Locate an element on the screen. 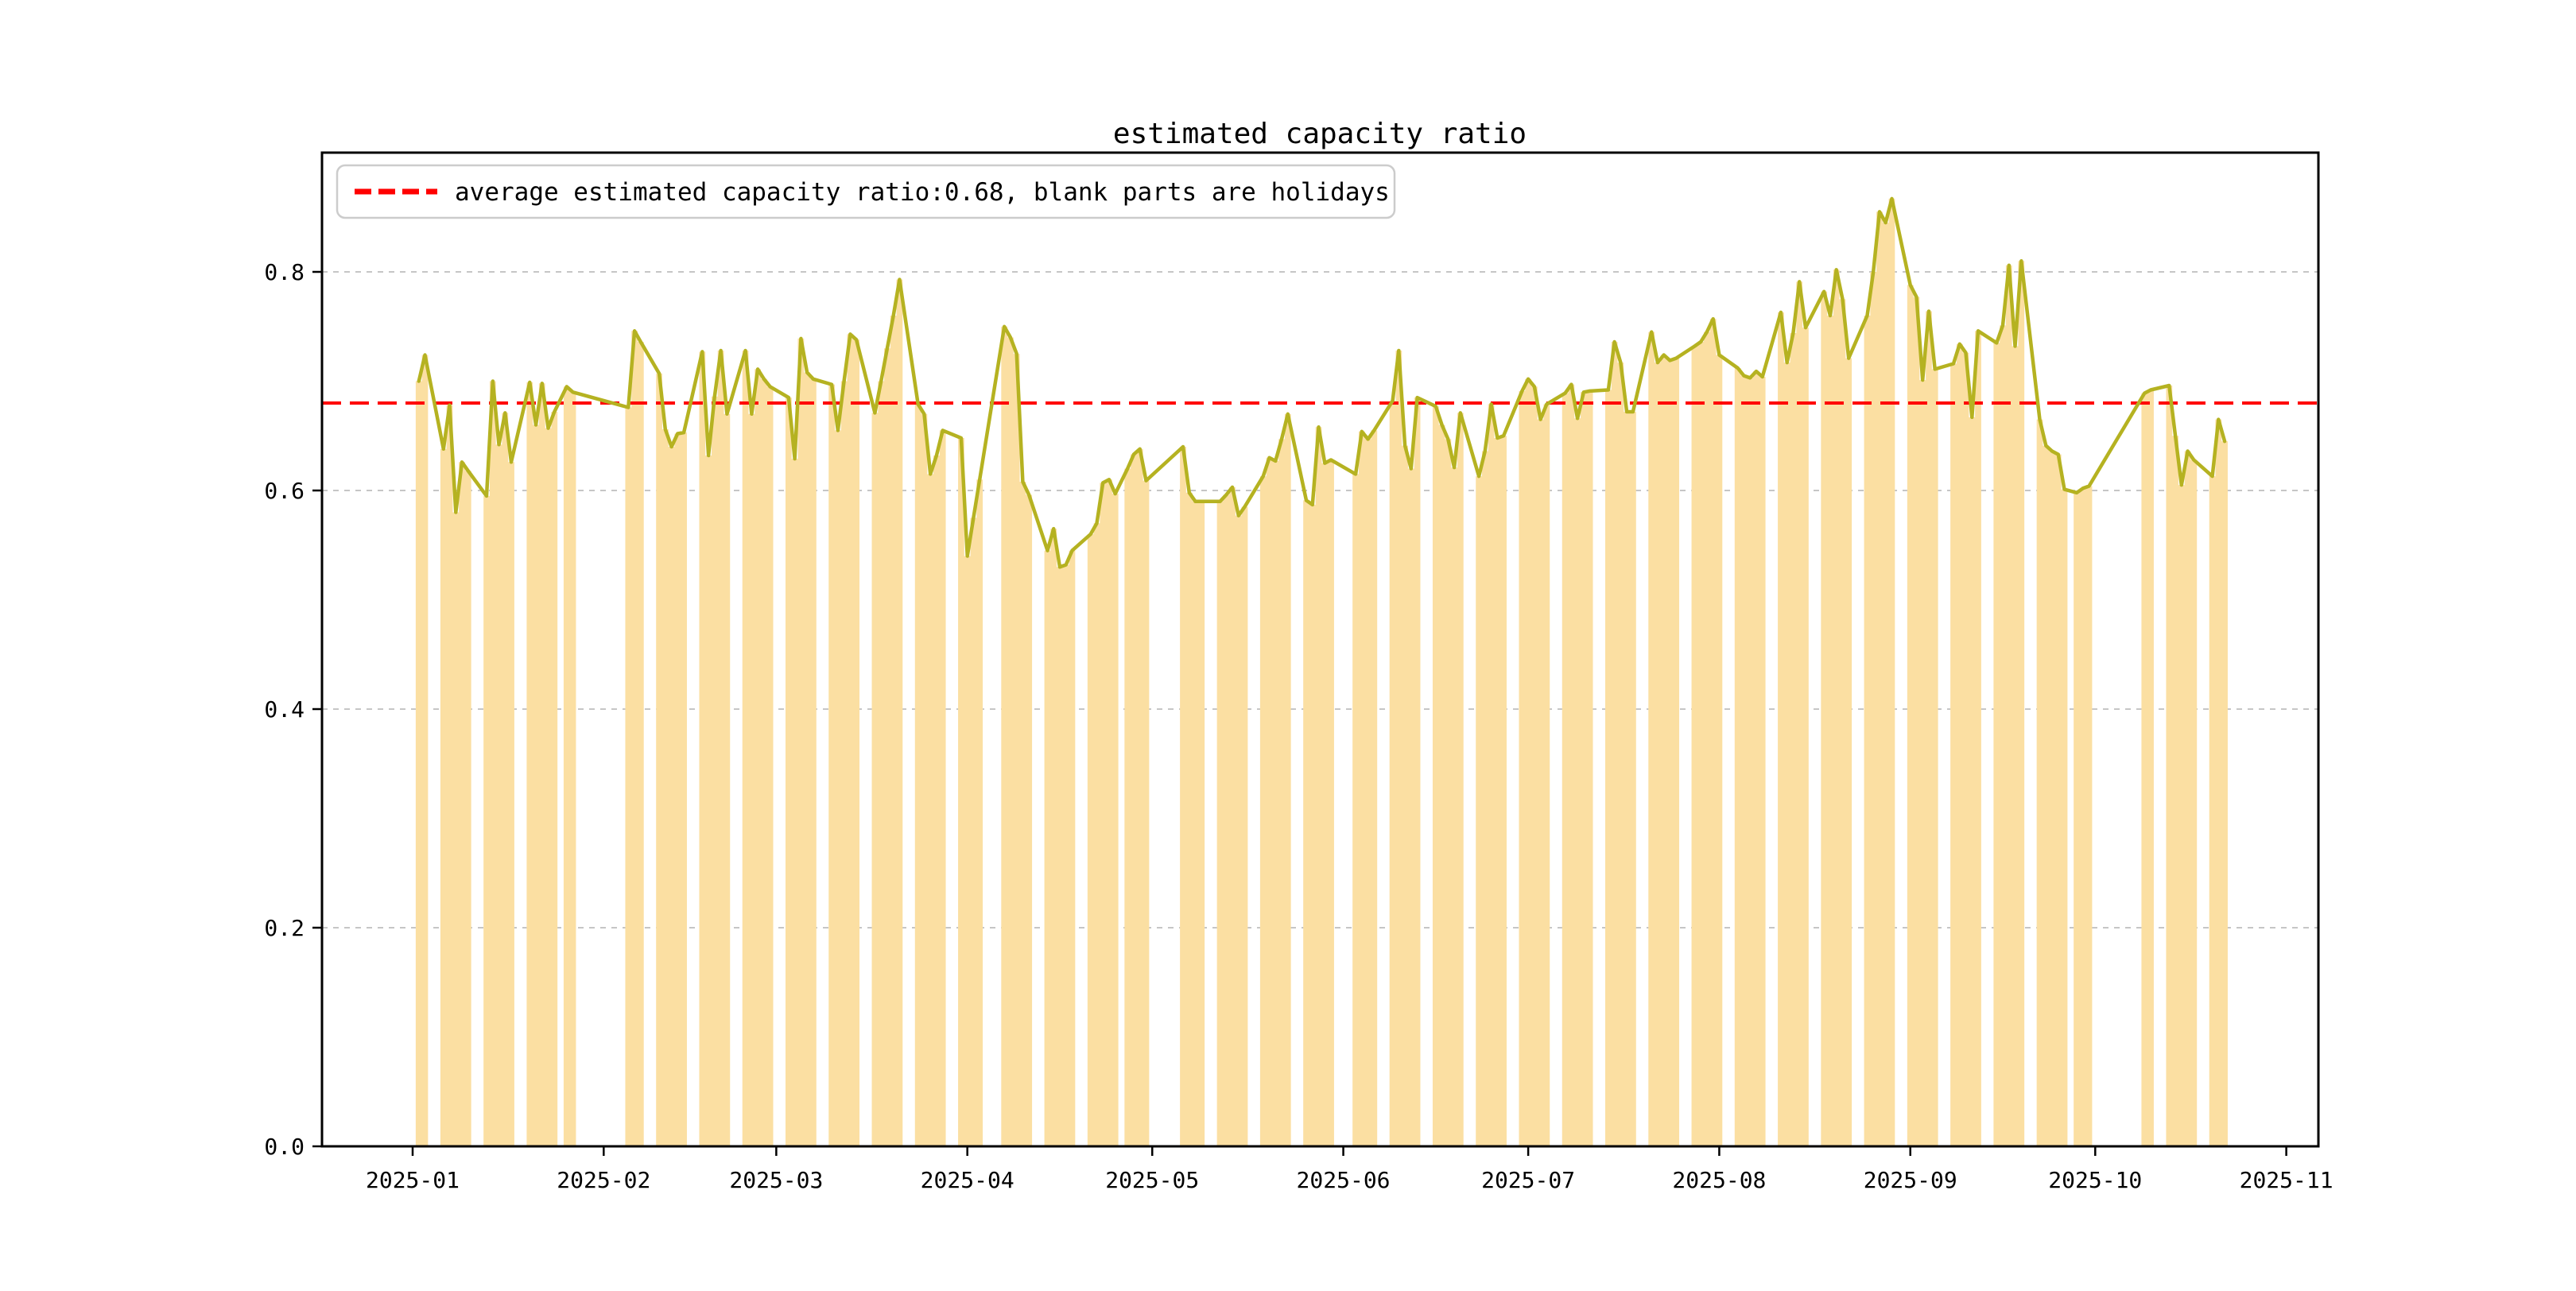  y-tick-label: 0.6 is located at coordinates (284, 491).